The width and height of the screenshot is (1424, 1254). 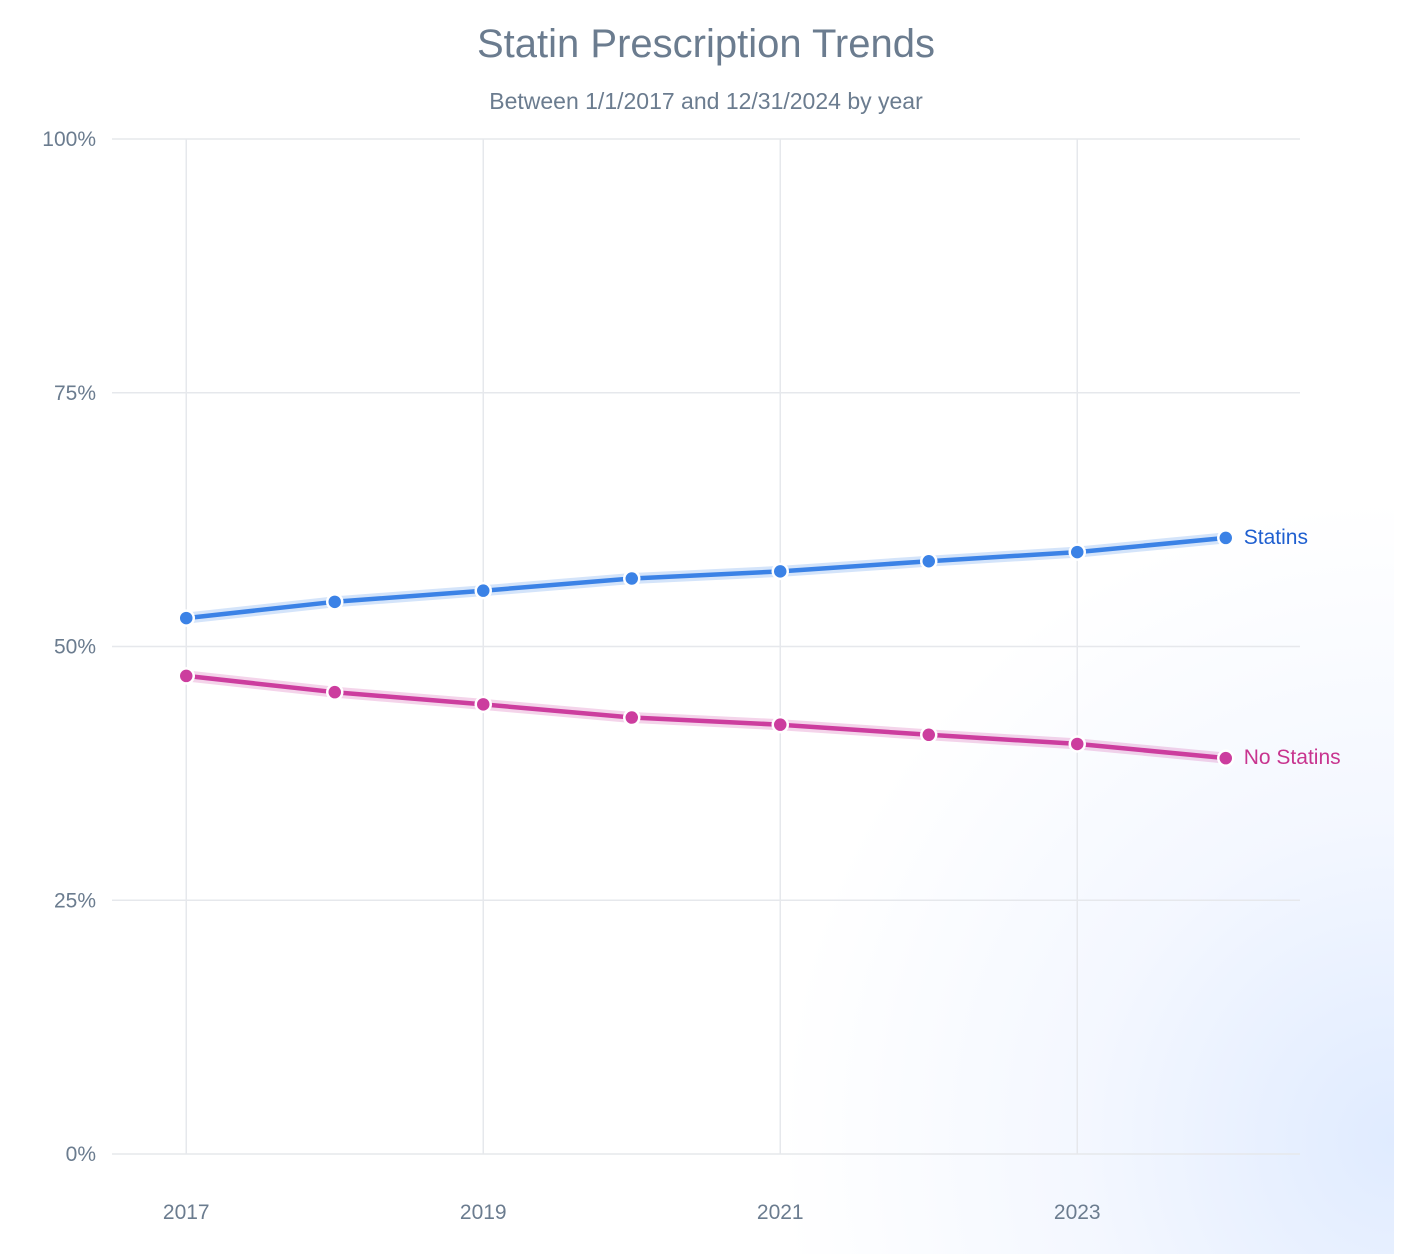 I want to click on data-point-no-statins-2021, so click(x=780, y=724).